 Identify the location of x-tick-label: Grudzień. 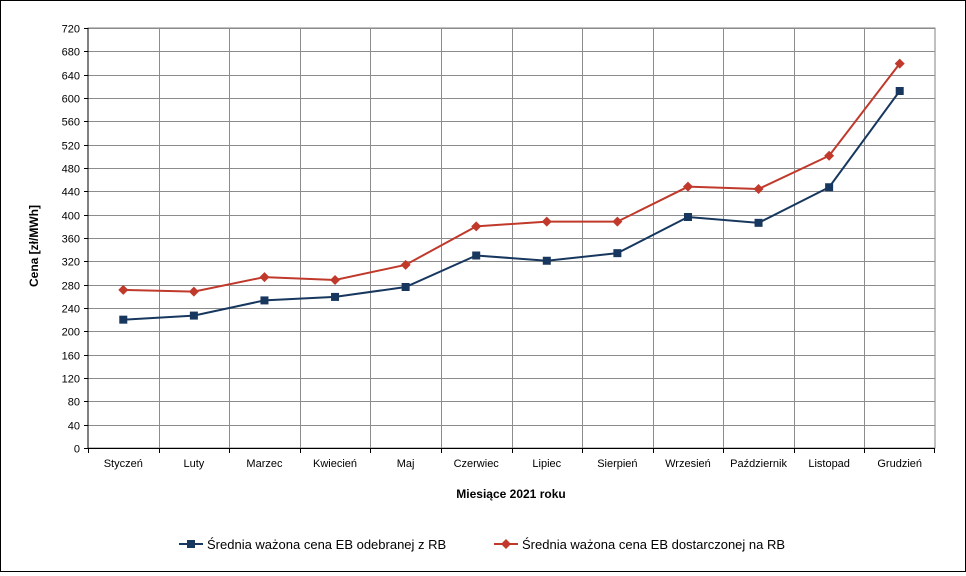
(899, 464).